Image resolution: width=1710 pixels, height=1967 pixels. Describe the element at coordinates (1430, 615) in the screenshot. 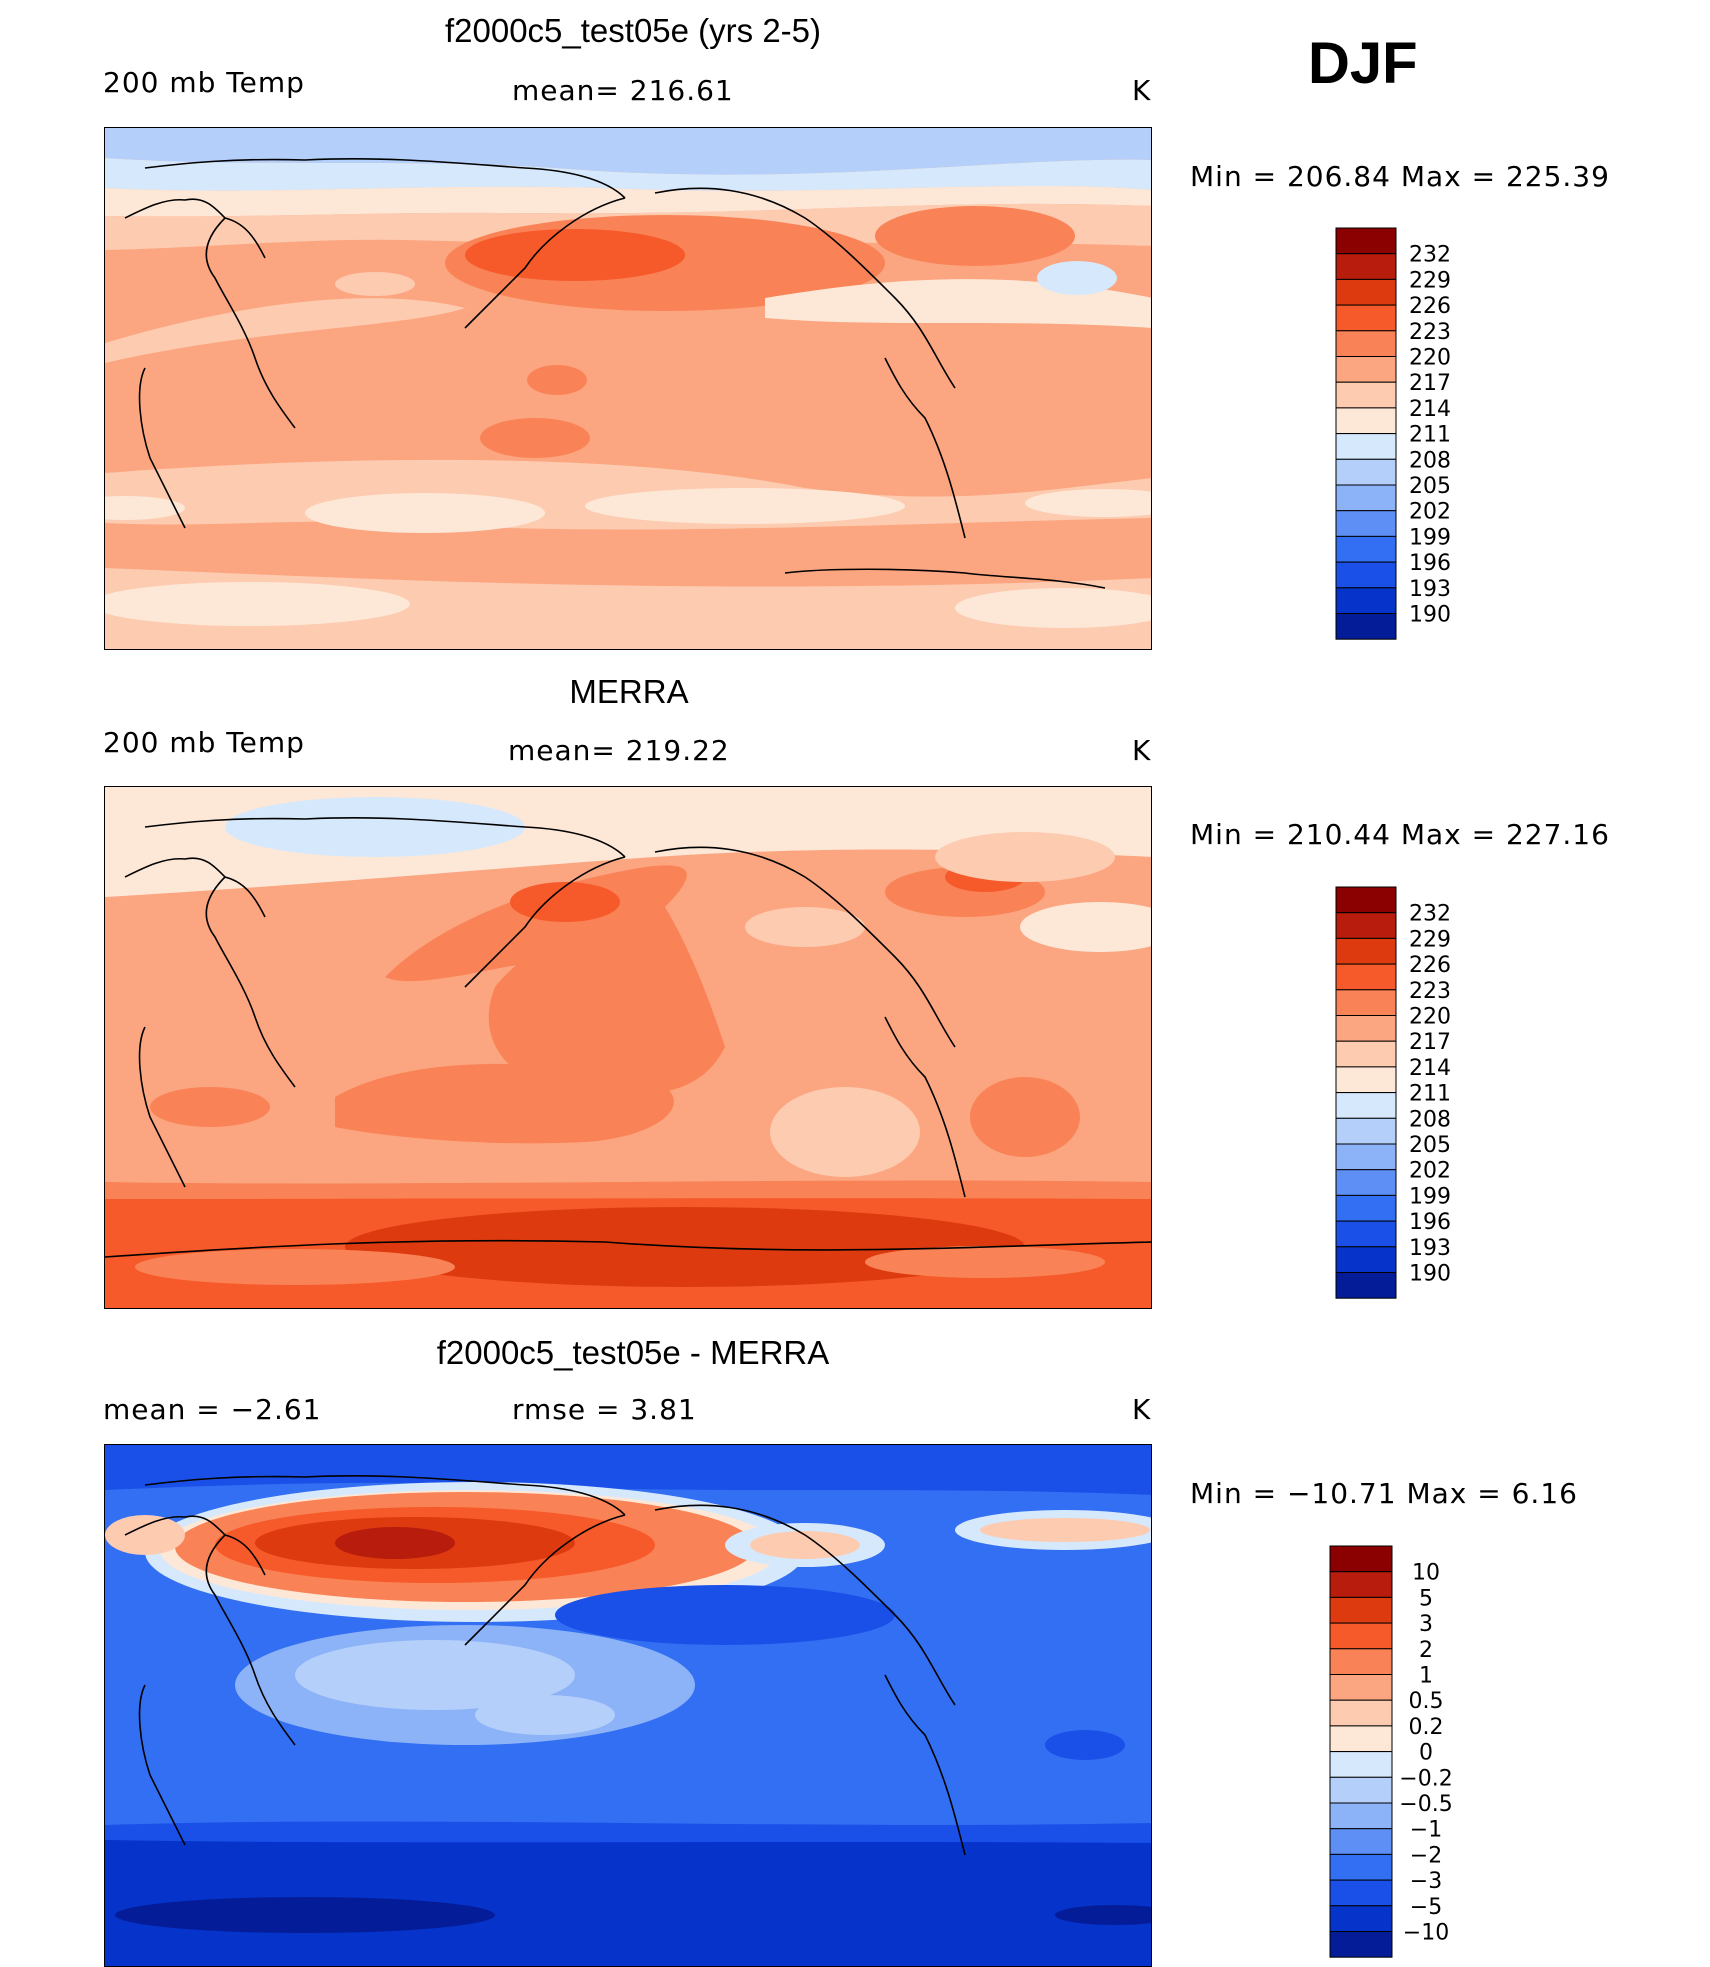

I see `panel-1-colorbar-label: 190` at that location.